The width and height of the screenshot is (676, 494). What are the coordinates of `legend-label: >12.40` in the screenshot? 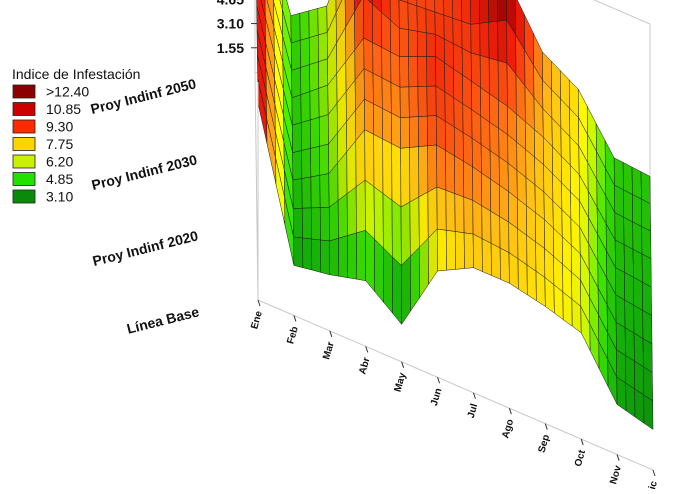 It's located at (67, 92).